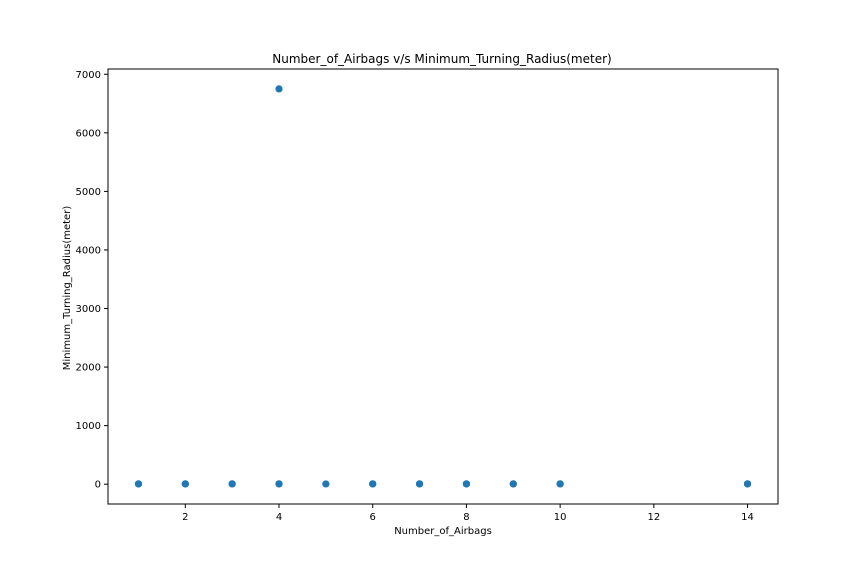  What do you see at coordinates (88, 75) in the screenshot?
I see `y-tick-label: 7000` at bounding box center [88, 75].